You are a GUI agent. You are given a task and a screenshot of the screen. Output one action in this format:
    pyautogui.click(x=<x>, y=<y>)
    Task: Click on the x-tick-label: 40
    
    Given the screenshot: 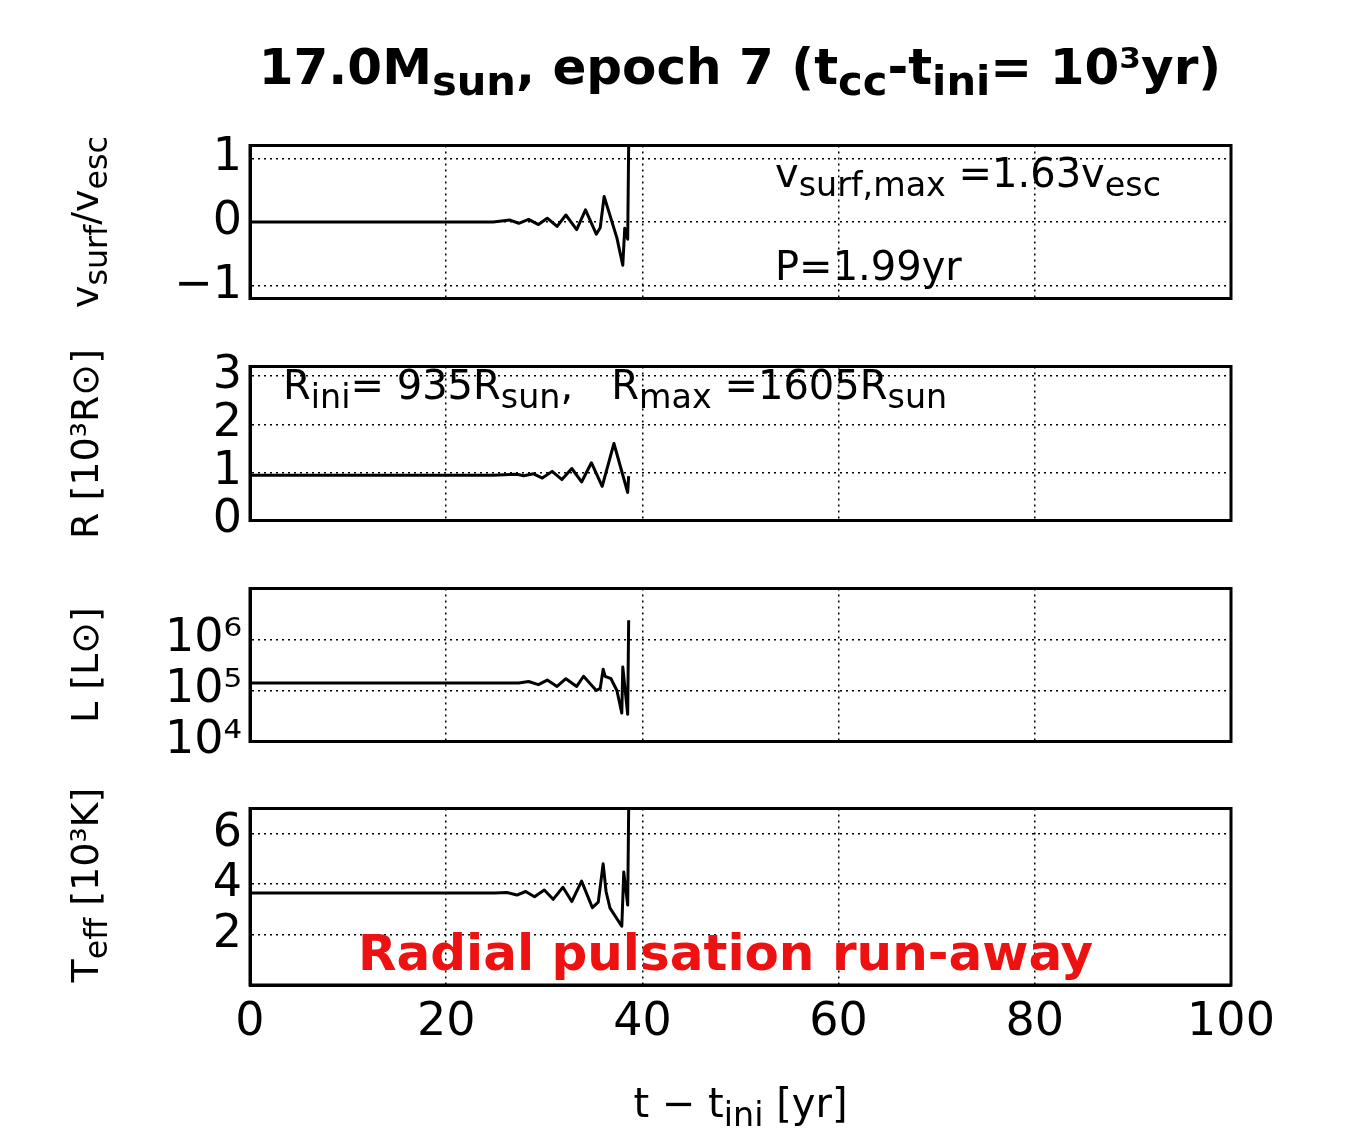 What is the action you would take?
    pyautogui.click(x=642, y=1018)
    